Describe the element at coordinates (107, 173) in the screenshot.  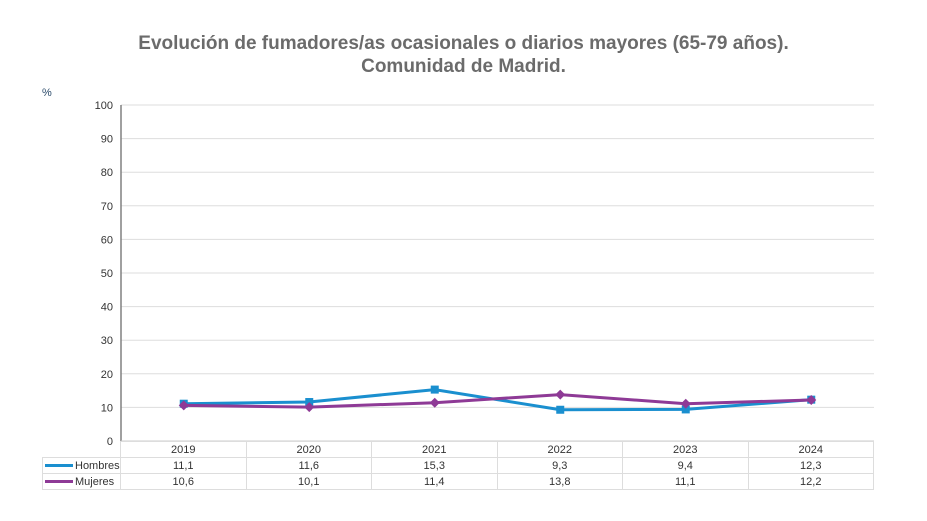
I see `y-tick-label: 80` at that location.